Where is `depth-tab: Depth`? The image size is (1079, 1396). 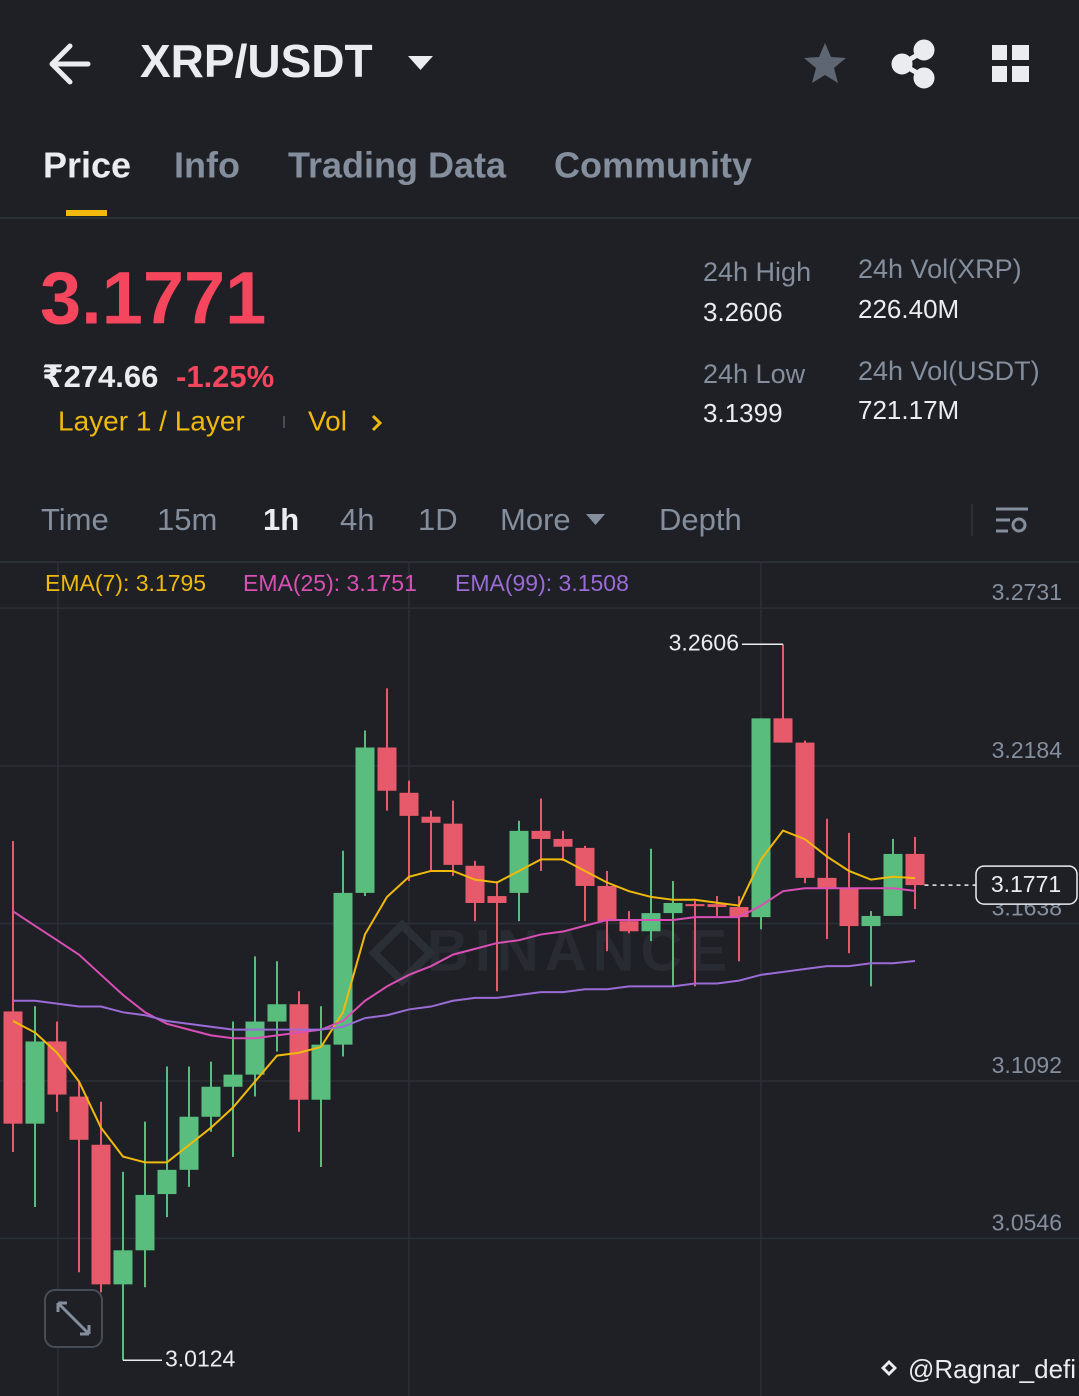
depth-tab: Depth is located at coordinates (700, 519).